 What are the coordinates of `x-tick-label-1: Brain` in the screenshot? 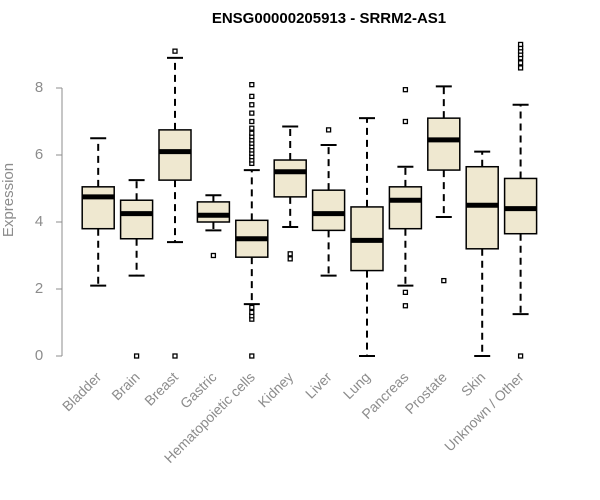 It's located at (125, 386).